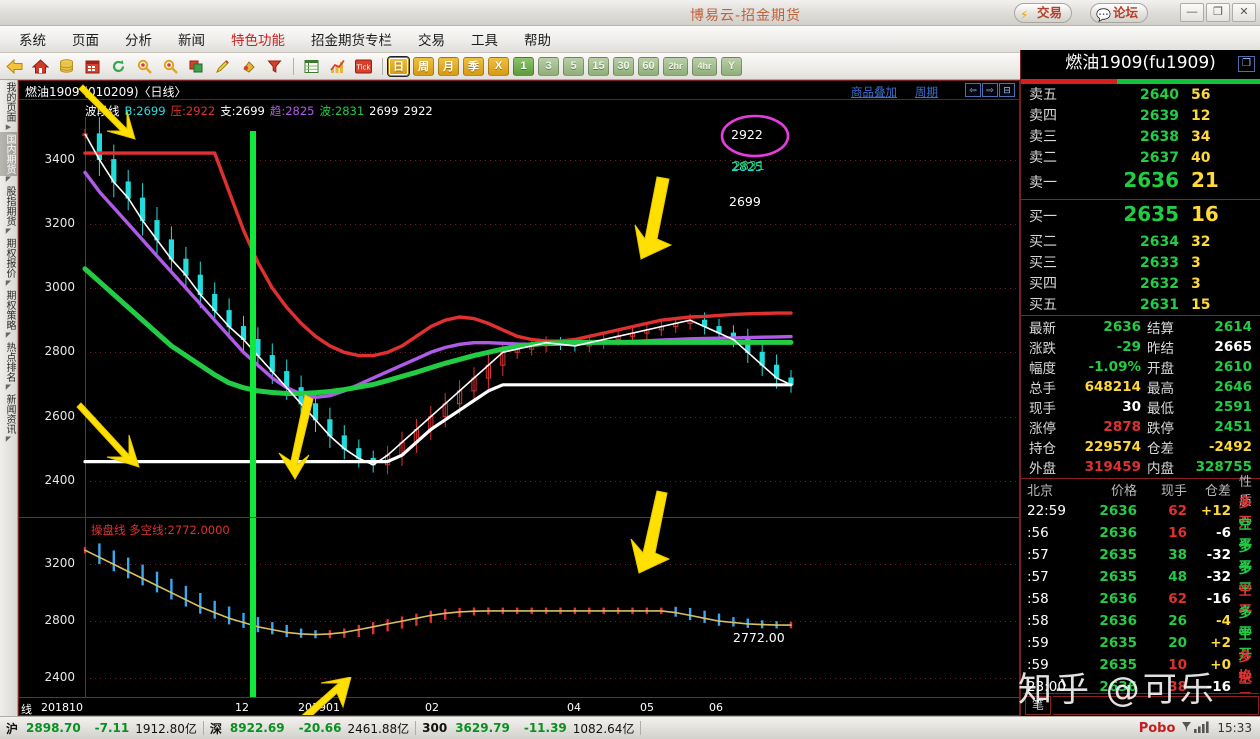 This screenshot has width=1260, height=739. I want to click on tick-row: :56 2636 16 -6 空平, so click(1140, 535).